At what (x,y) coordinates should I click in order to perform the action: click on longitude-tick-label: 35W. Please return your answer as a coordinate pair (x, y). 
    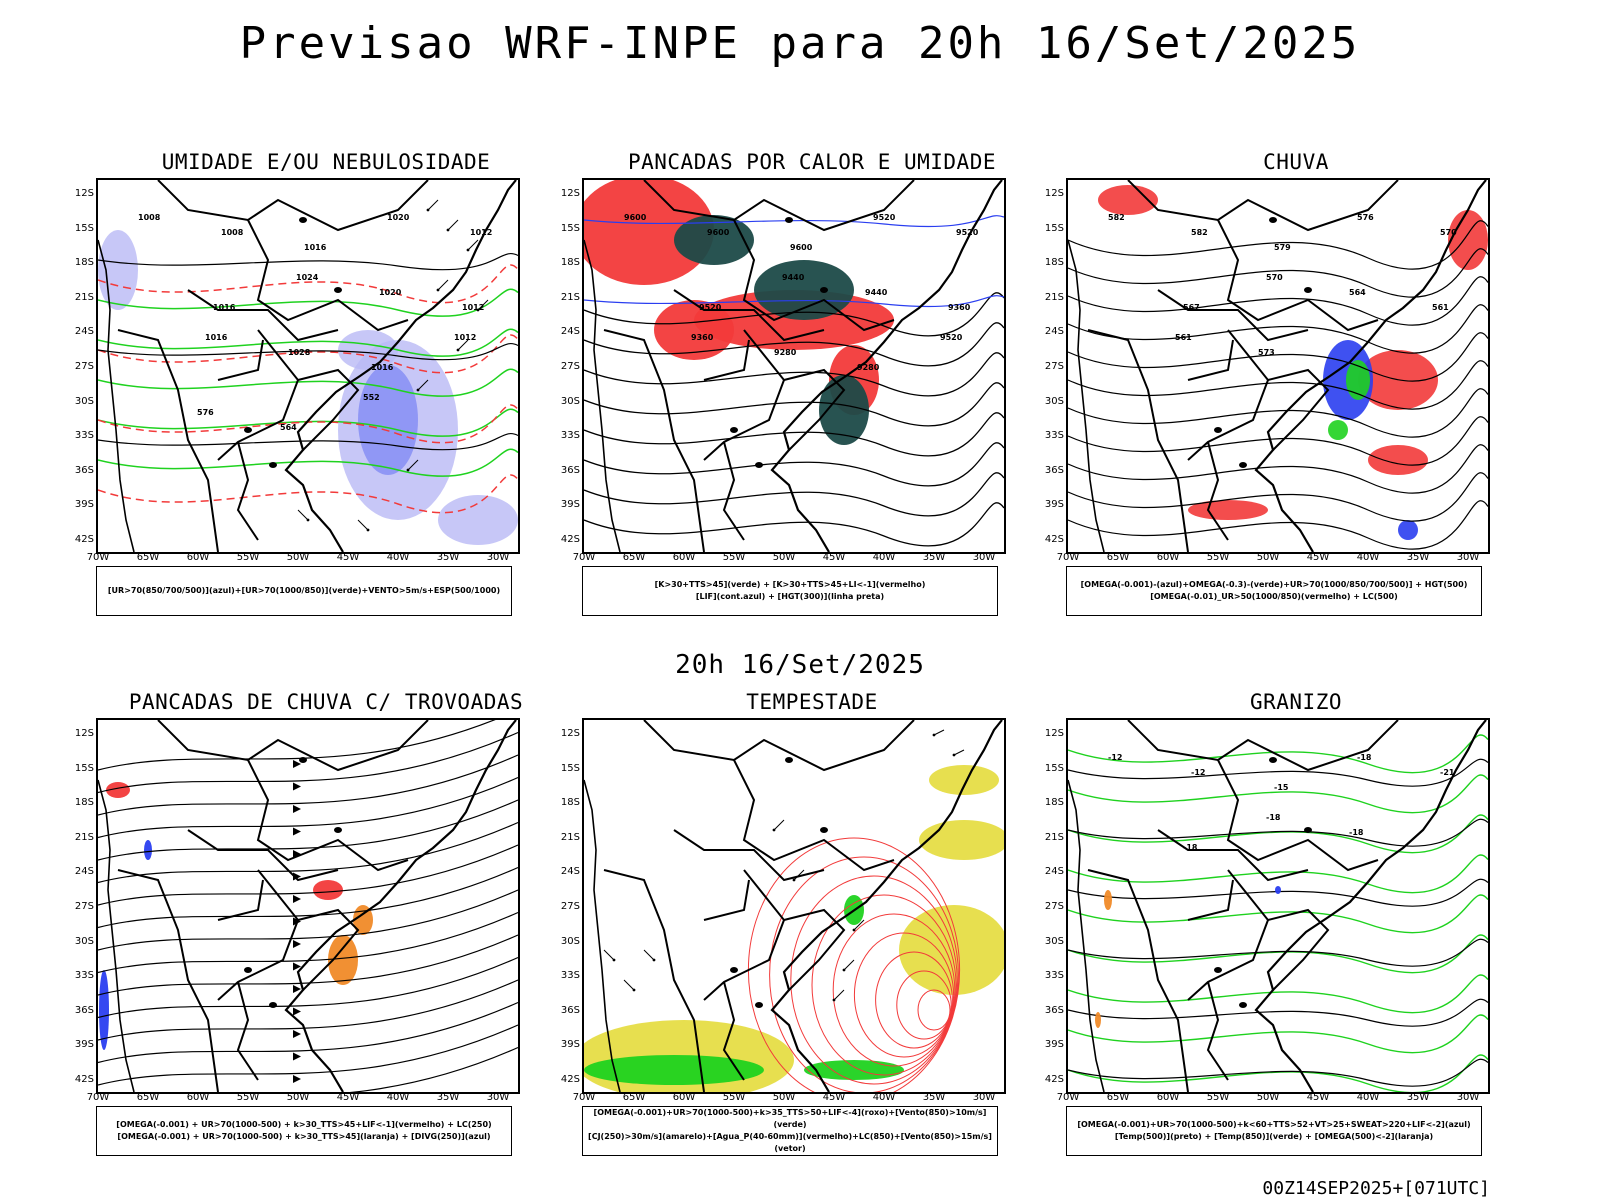
    Looking at the image, I should click on (448, 557).